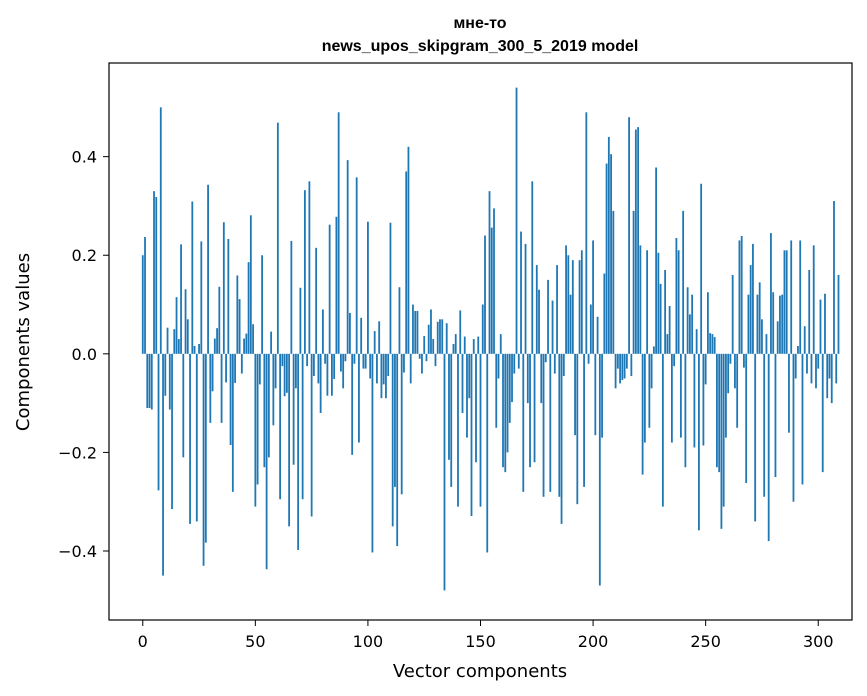 This screenshot has width=867, height=696. I want to click on x-tick-label: 150, so click(480, 641).